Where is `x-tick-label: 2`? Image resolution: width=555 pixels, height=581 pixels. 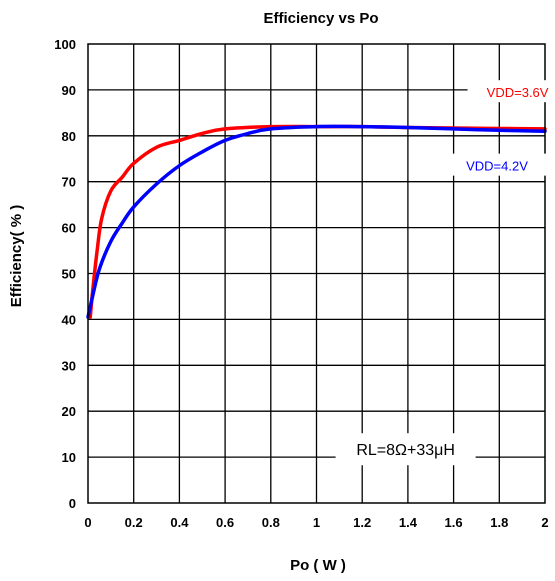 x-tick-label: 2 is located at coordinates (544, 522).